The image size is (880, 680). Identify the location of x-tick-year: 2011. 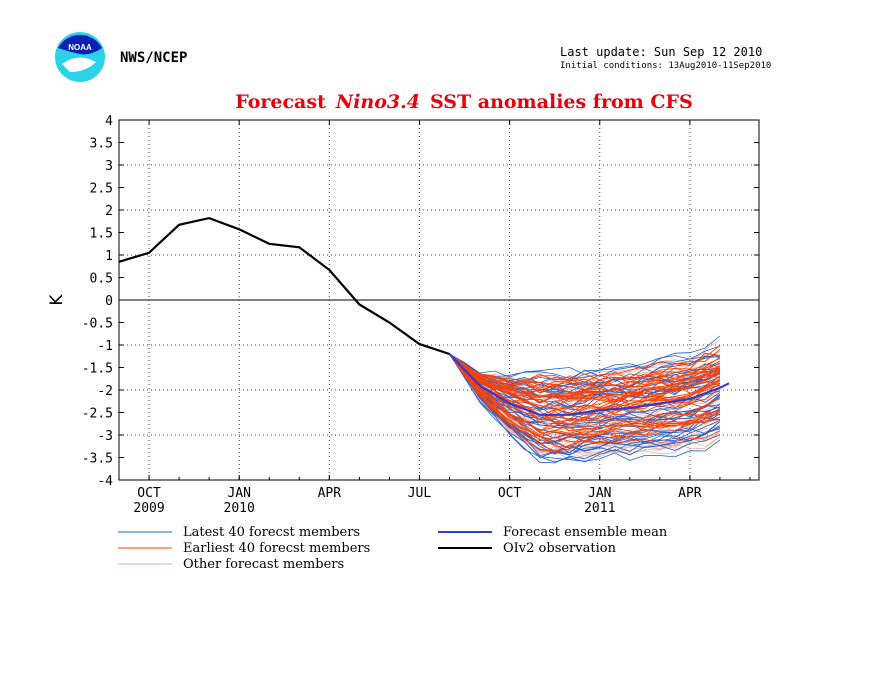
(599, 508).